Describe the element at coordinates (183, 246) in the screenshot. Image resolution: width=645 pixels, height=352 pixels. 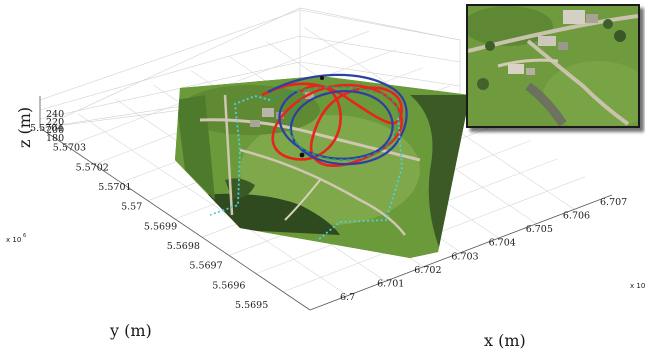
I see `y-tick-label: 5.5698` at that location.